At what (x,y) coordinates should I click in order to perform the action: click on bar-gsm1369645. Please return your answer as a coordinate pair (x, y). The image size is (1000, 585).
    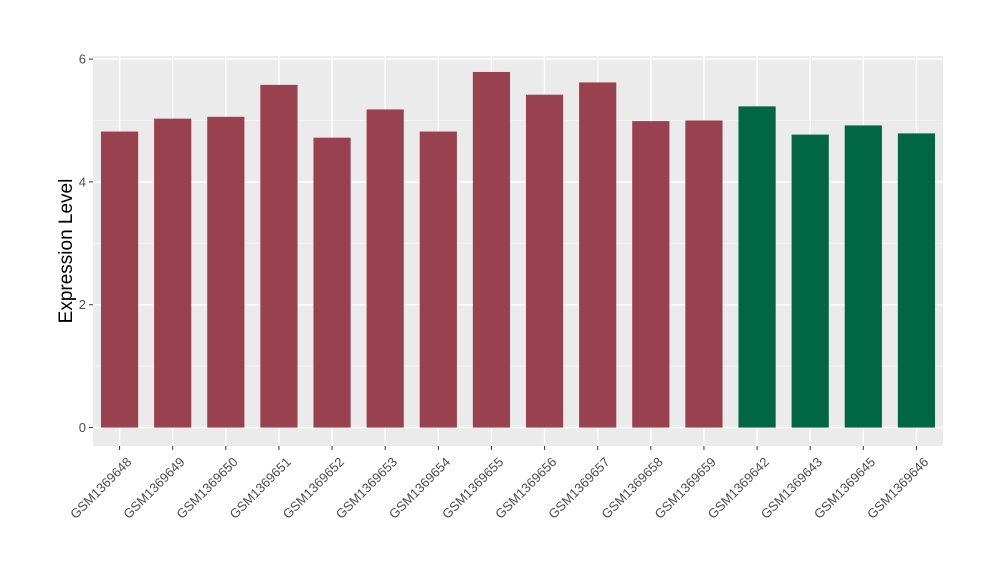
    Looking at the image, I should click on (863, 276).